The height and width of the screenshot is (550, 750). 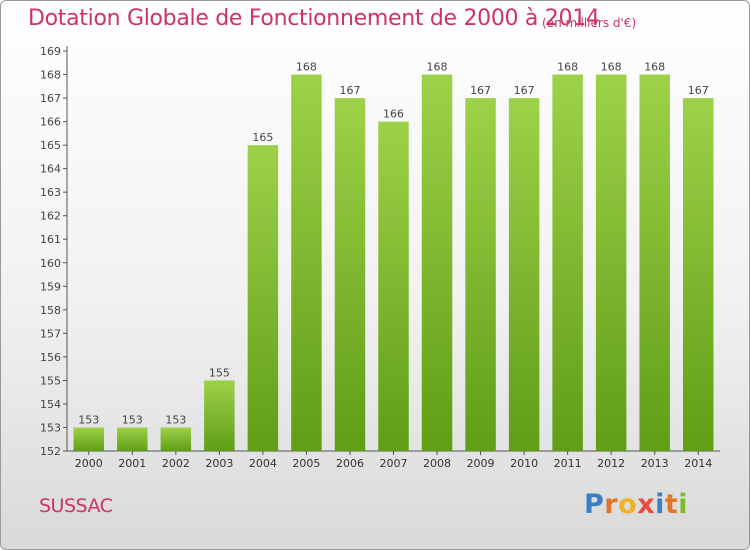 What do you see at coordinates (394, 463) in the screenshot?
I see `x-tick-label: 2007` at bounding box center [394, 463].